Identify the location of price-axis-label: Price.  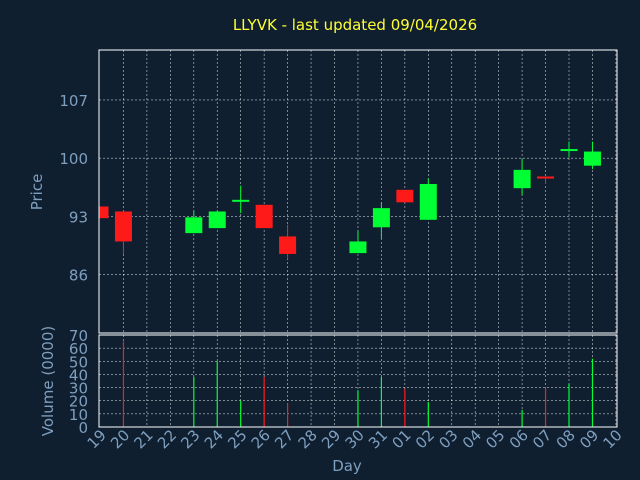
(37, 192).